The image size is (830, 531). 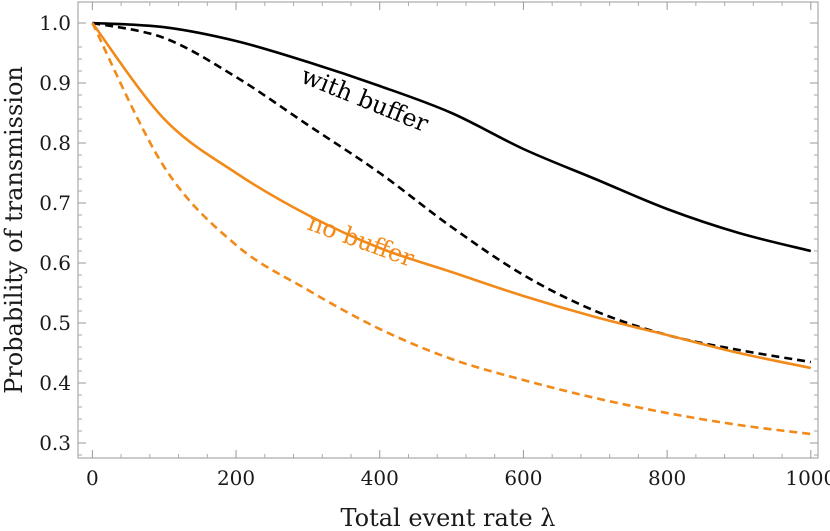 I want to click on y-tick-label: 0.5, so click(x=55, y=323).